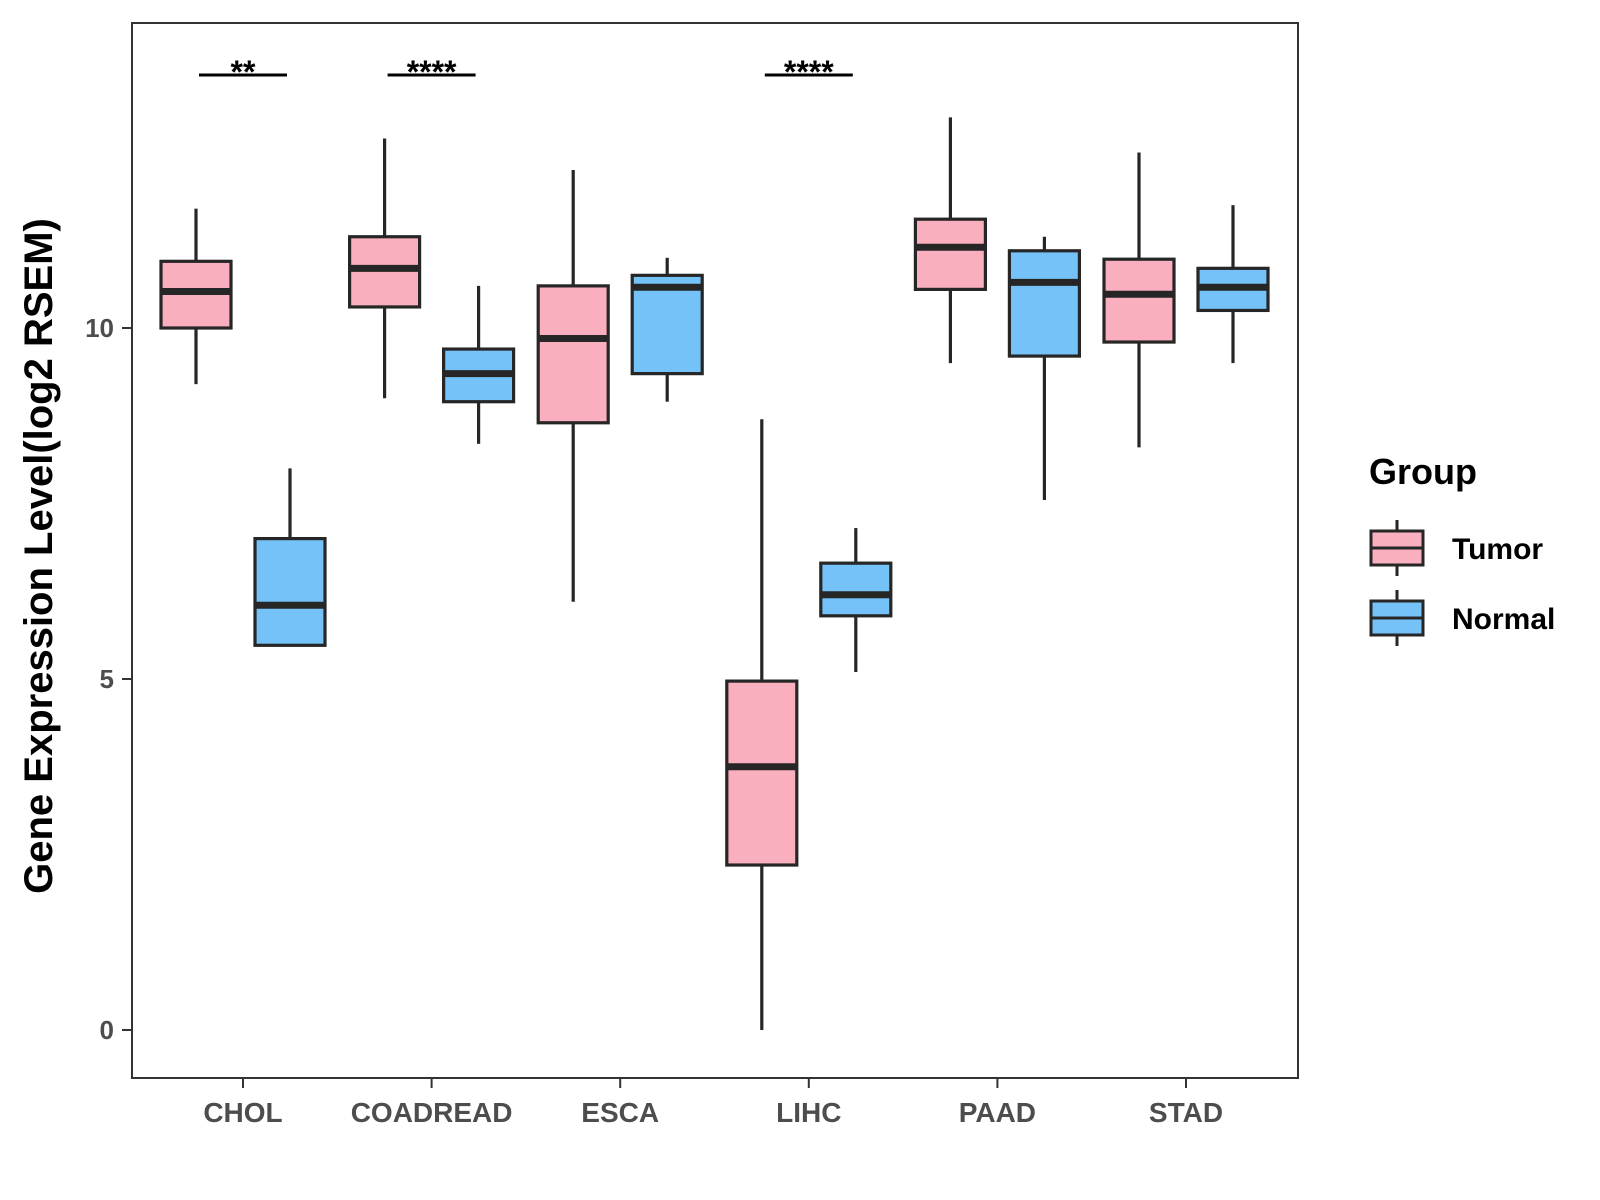  Describe the element at coordinates (997, 1112) in the screenshot. I see `x-tick-label-paad: PAAD` at that location.